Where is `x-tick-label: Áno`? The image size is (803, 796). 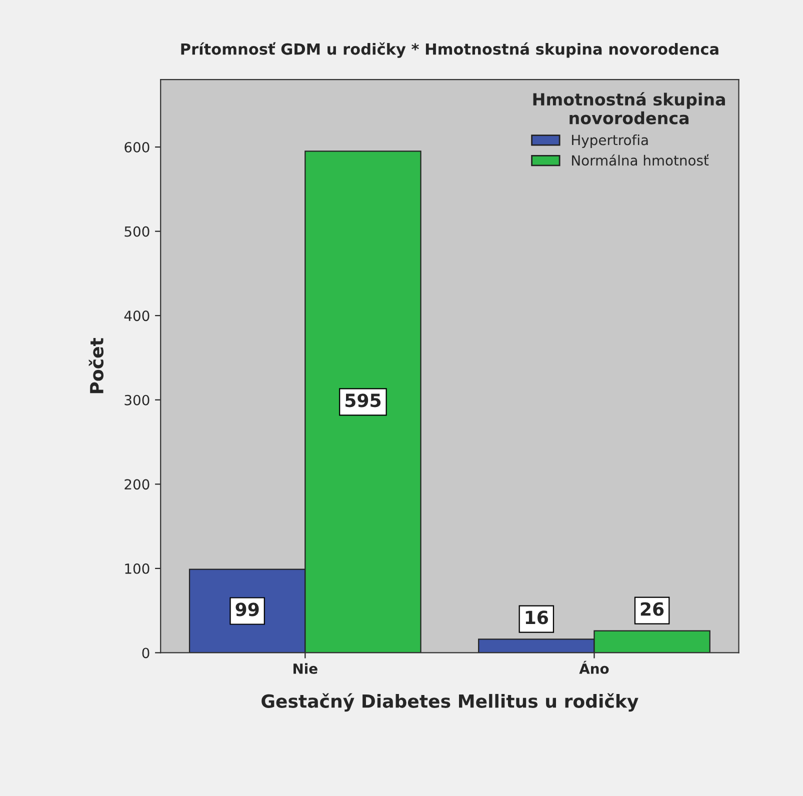
x-tick-label: Áno is located at coordinates (594, 667).